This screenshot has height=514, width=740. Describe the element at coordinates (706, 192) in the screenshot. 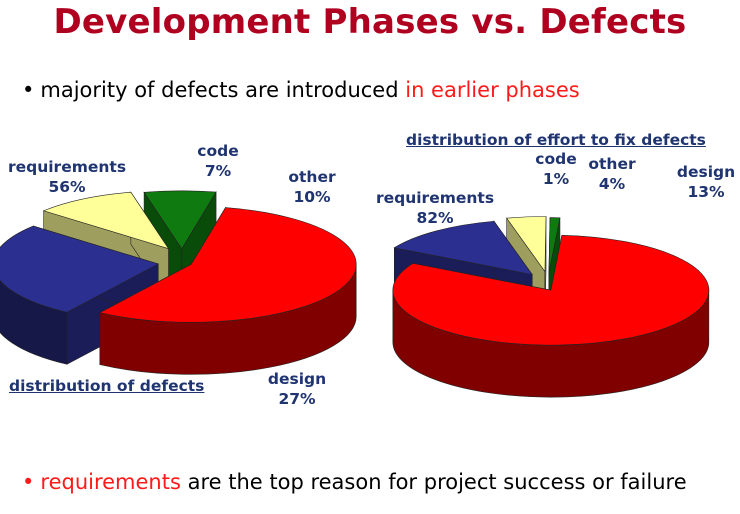

I see `slice-value-design: 13%` at that location.